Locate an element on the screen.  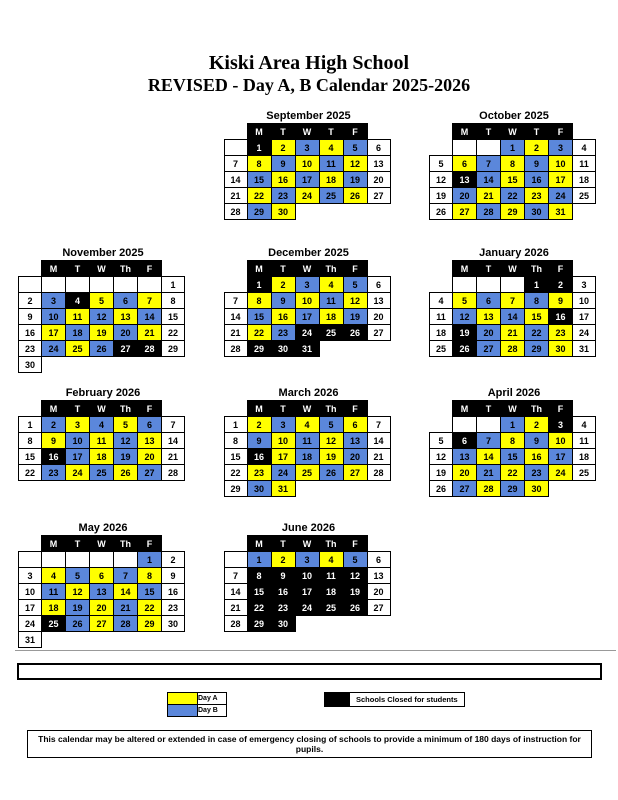
calendar-date-cell: 2 is located at coordinates (536, 147).